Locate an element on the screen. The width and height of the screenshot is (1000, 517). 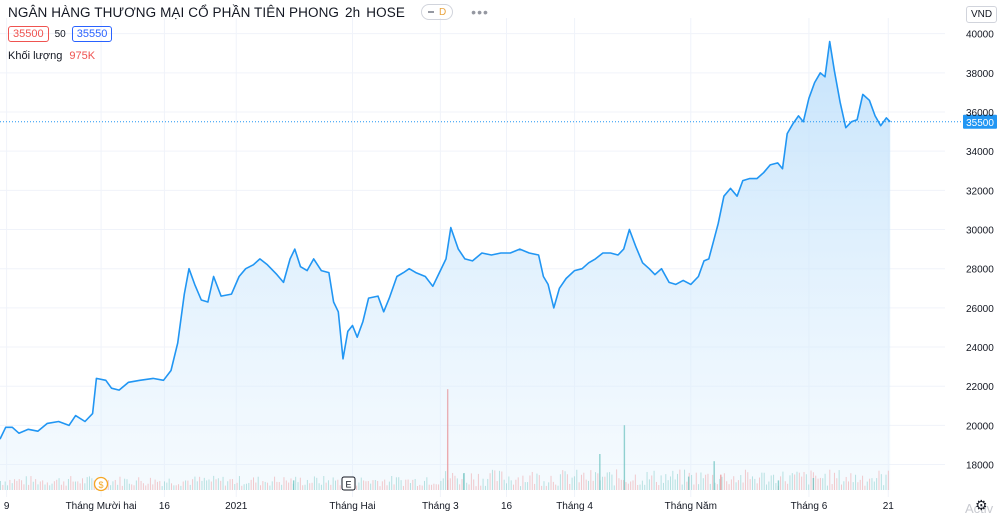
dividend-marker: $ is located at coordinates (101, 484).